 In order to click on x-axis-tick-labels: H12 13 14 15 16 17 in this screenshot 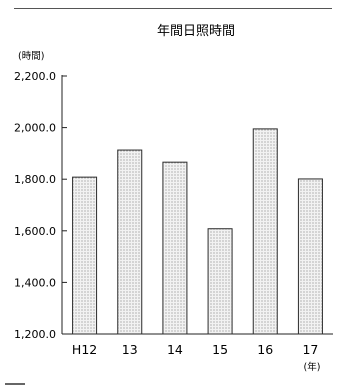, I will do `click(195, 349)`.